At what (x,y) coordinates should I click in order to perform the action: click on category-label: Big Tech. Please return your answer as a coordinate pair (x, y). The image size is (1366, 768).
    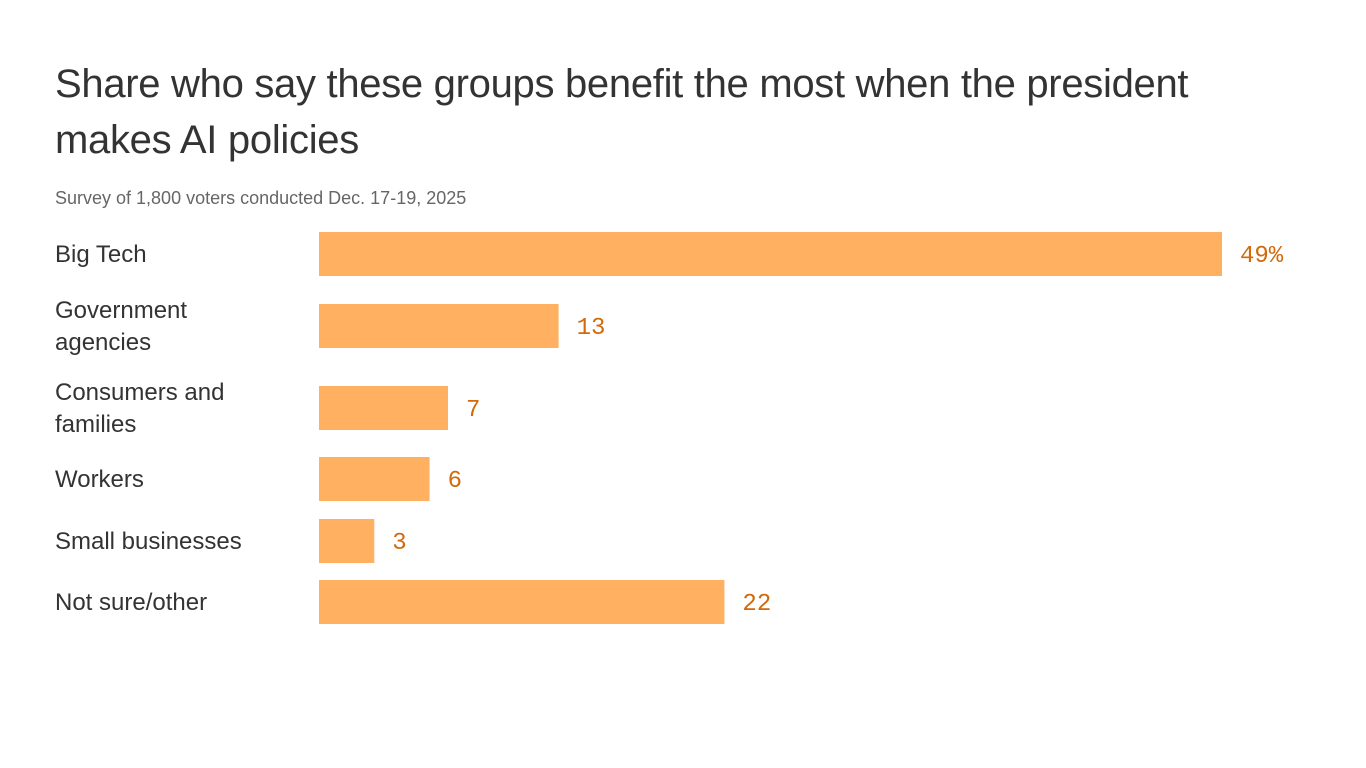
    Looking at the image, I should click on (101, 254).